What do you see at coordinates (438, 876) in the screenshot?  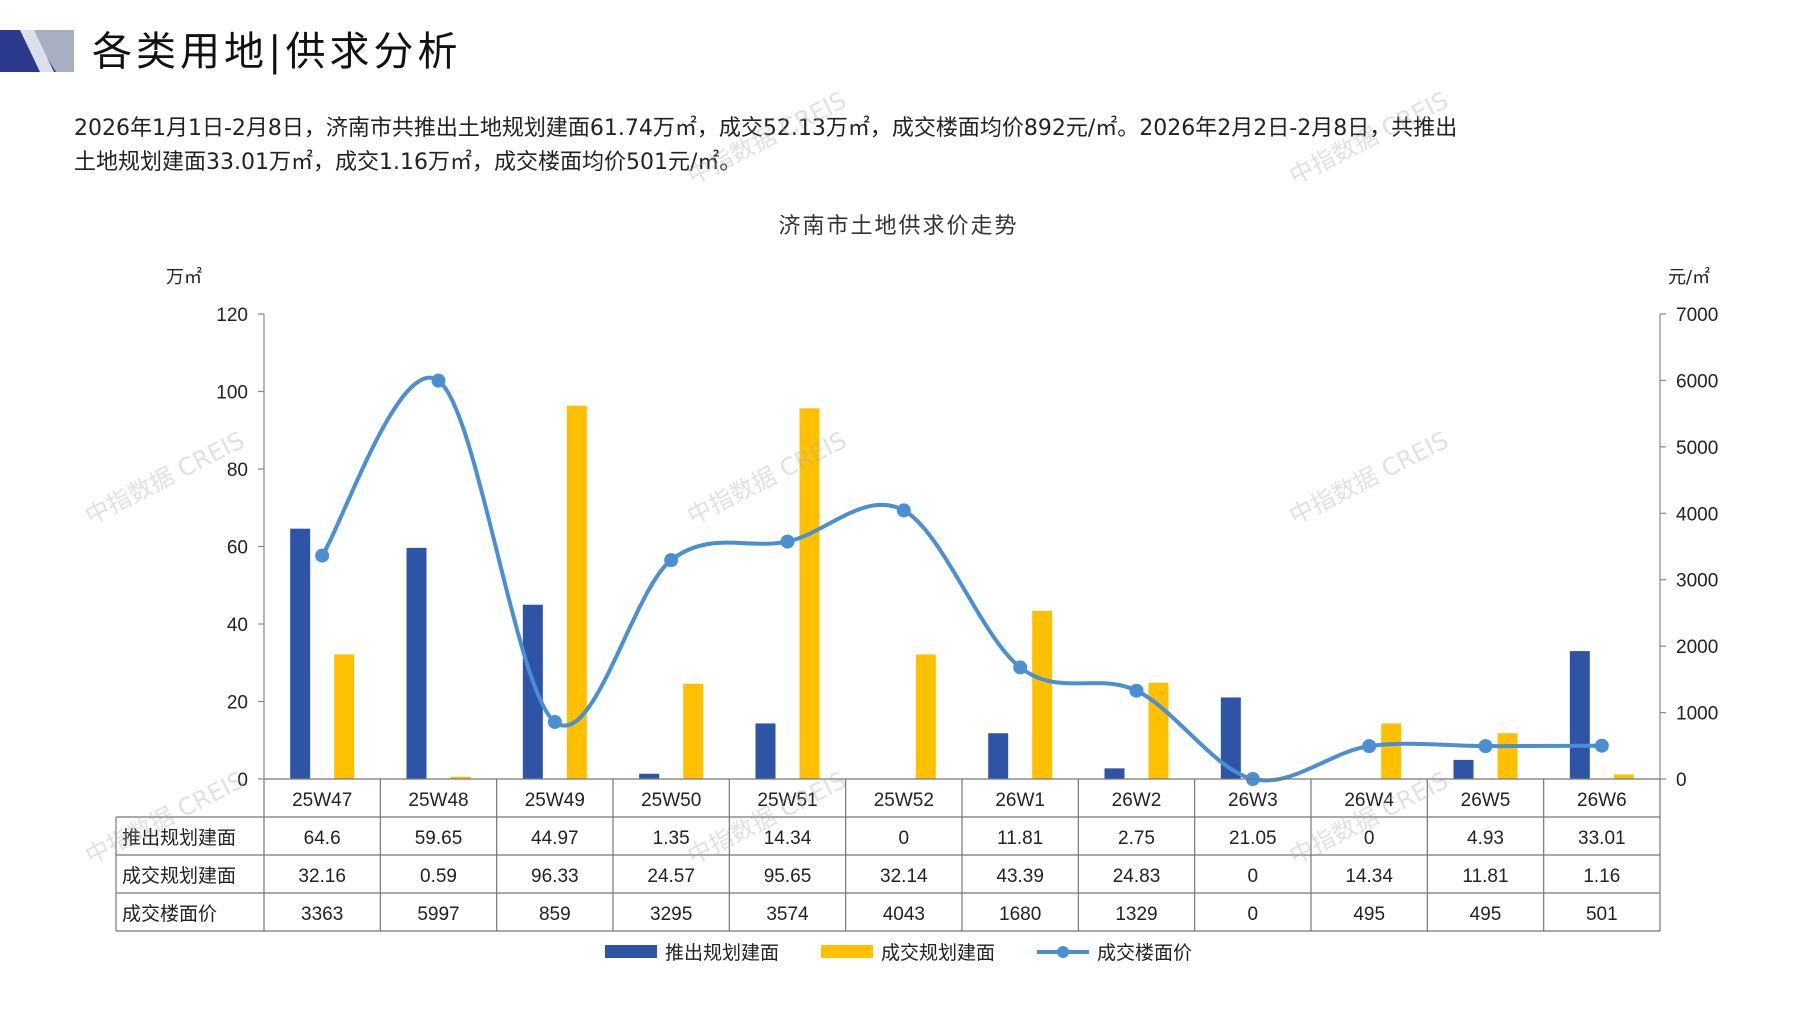 I see `data-label: 0.59` at bounding box center [438, 876].